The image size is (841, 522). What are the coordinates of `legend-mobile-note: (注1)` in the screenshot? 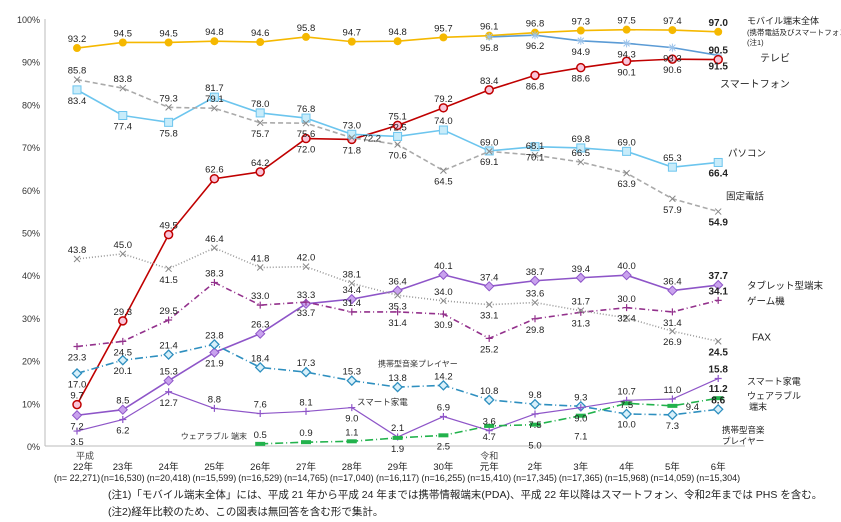 It's located at (755, 42).